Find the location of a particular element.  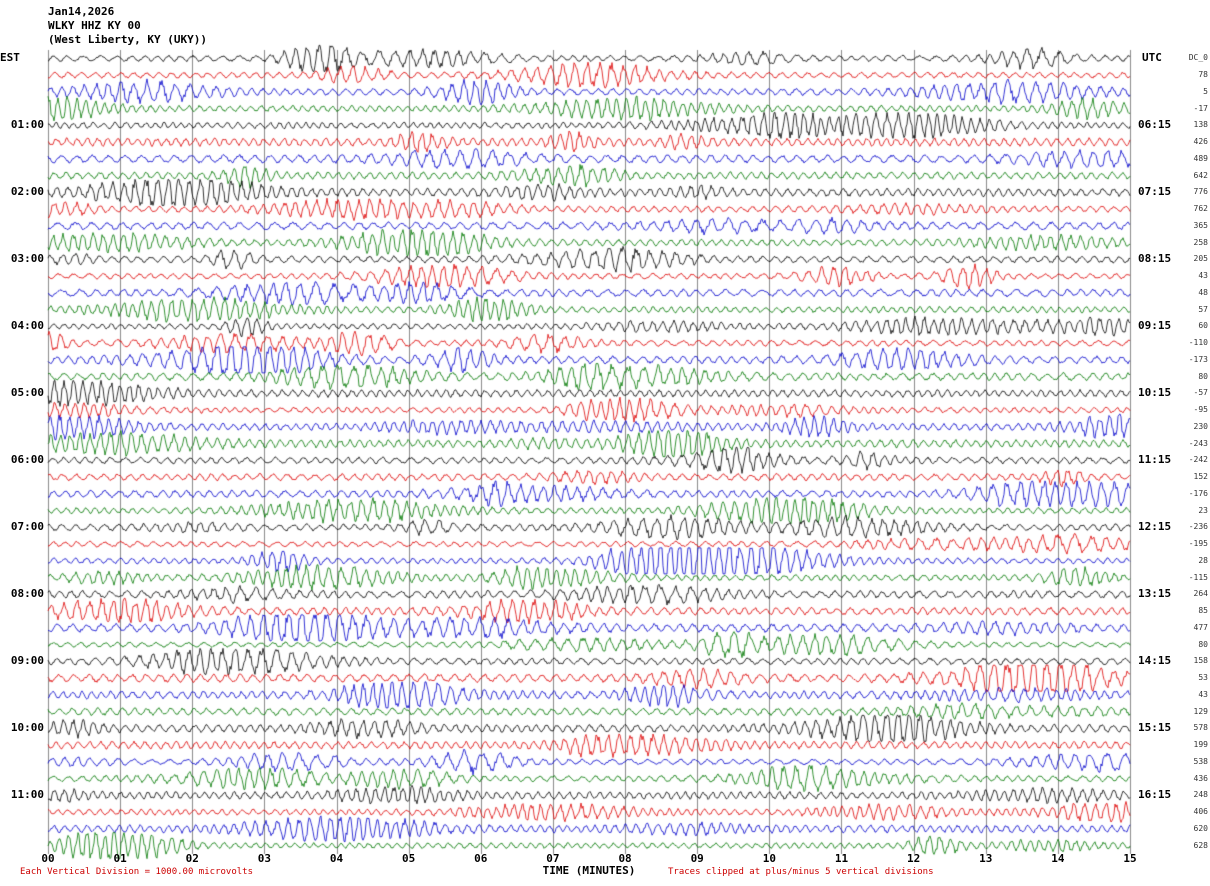

dc-value: 57 is located at coordinates (1203, 309).